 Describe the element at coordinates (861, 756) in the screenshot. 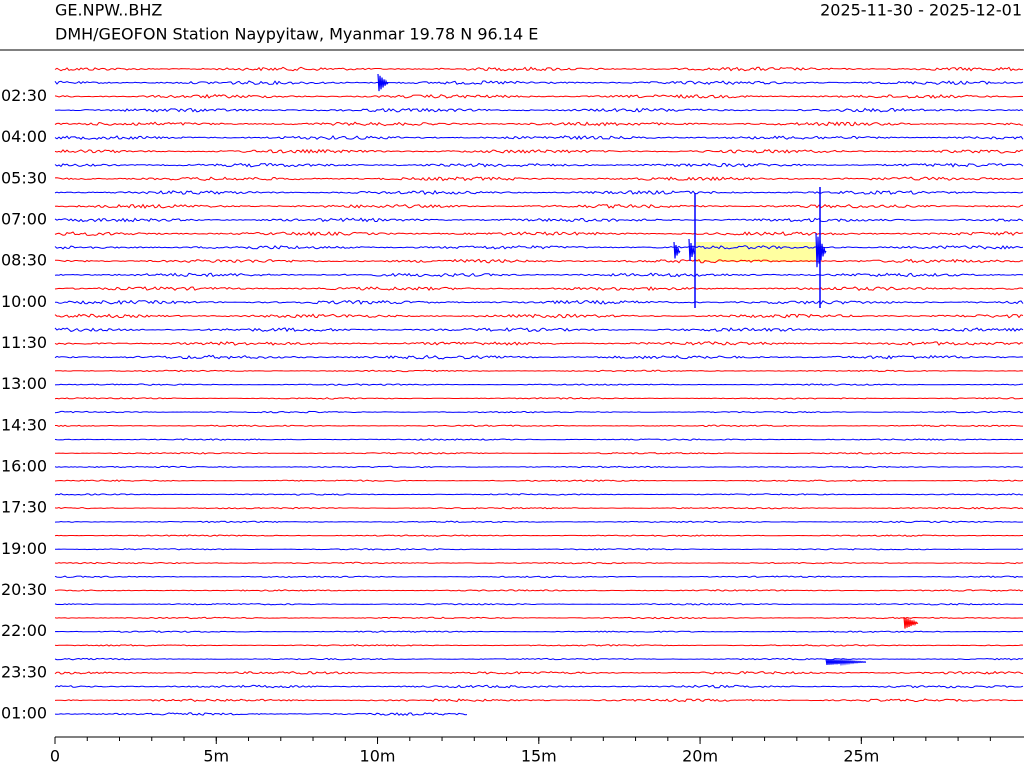

I see `x-tick-label: 25m` at that location.